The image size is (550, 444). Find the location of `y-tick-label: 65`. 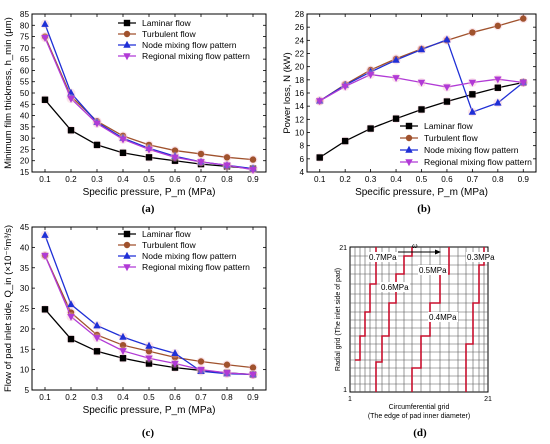

y-tick-label: 65 is located at coordinates (25, 59).